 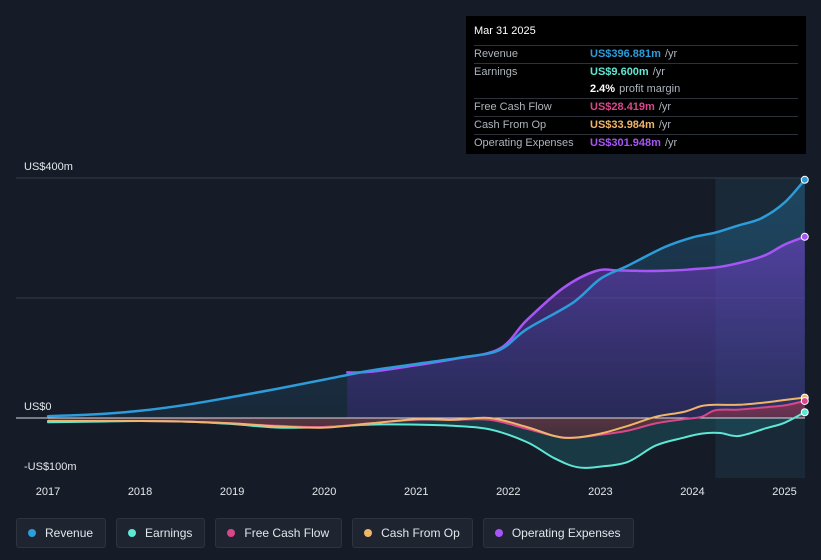 What do you see at coordinates (496, 54) in the screenshot?
I see `tooltip-label: Revenue` at bounding box center [496, 54].